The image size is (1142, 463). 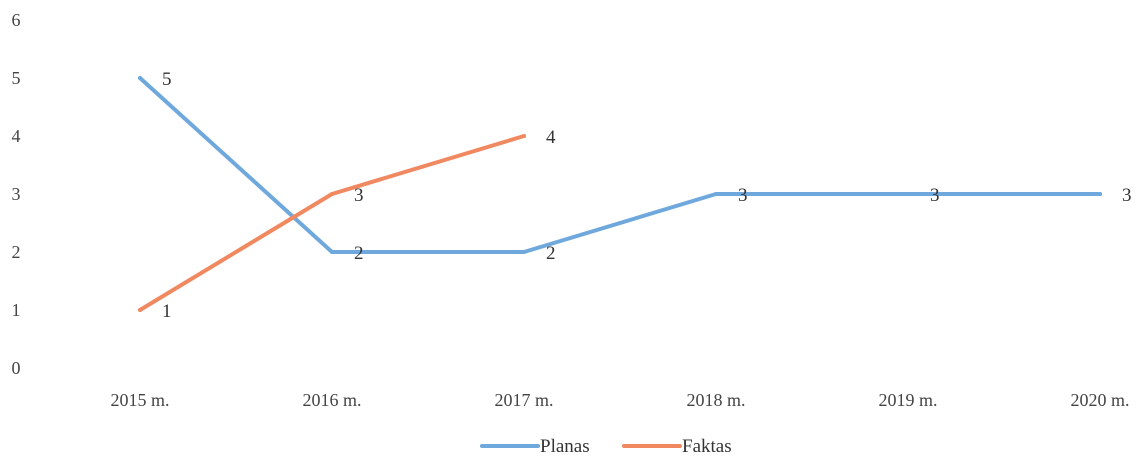 What do you see at coordinates (551, 137) in the screenshot?
I see `data-label: 4` at bounding box center [551, 137].